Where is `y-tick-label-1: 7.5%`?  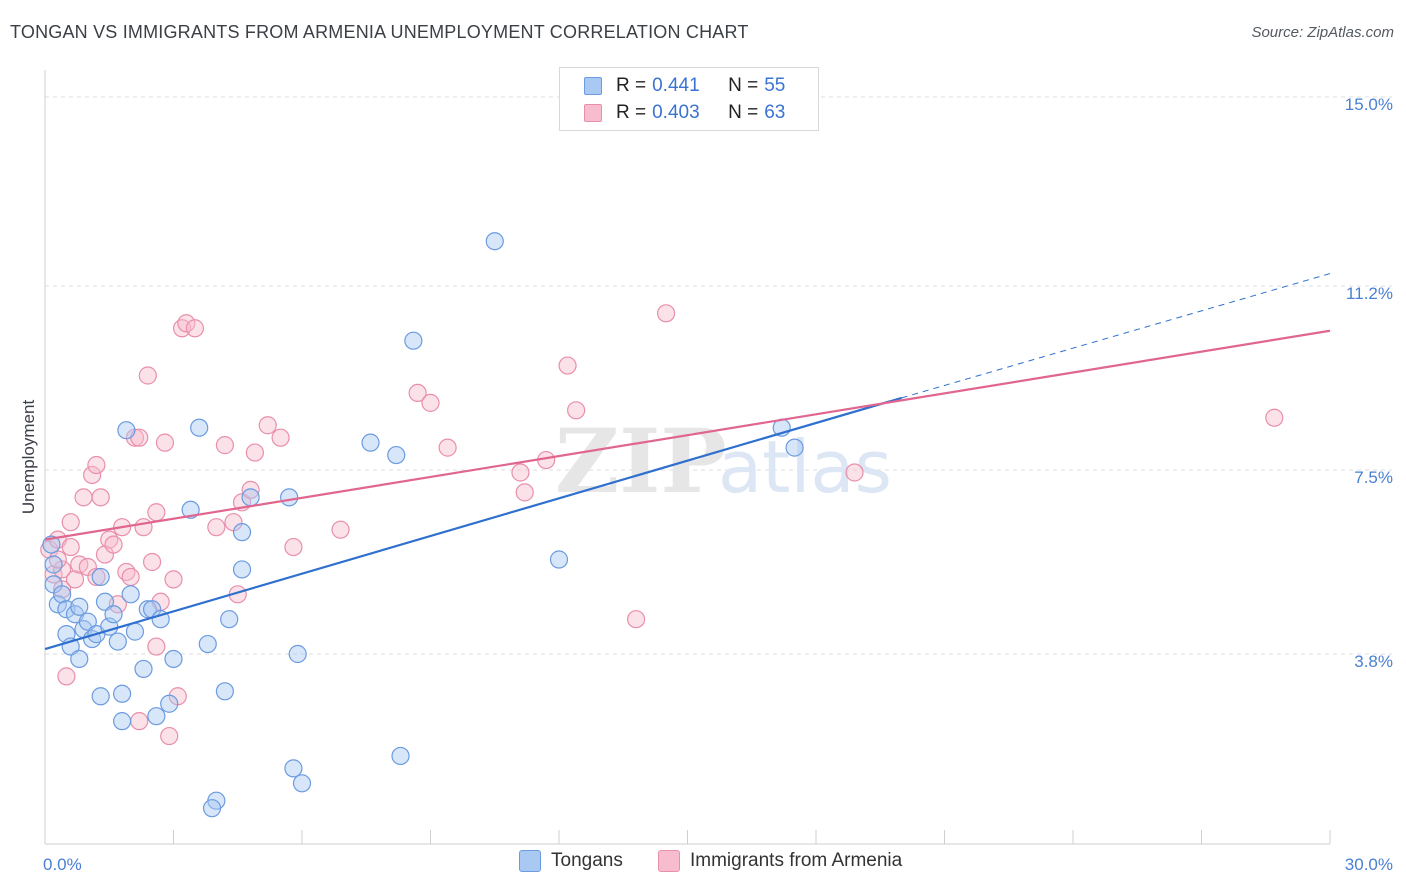
y-tick-label-1: 7.5% is located at coordinates (1373, 477).